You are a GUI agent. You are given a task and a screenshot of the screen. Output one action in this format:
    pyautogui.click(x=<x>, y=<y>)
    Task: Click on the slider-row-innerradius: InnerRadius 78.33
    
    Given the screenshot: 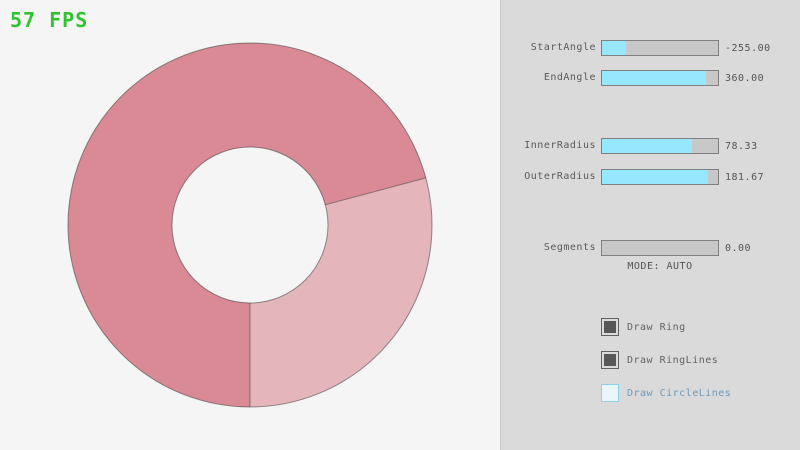 What is the action you would take?
    pyautogui.click(x=650, y=146)
    